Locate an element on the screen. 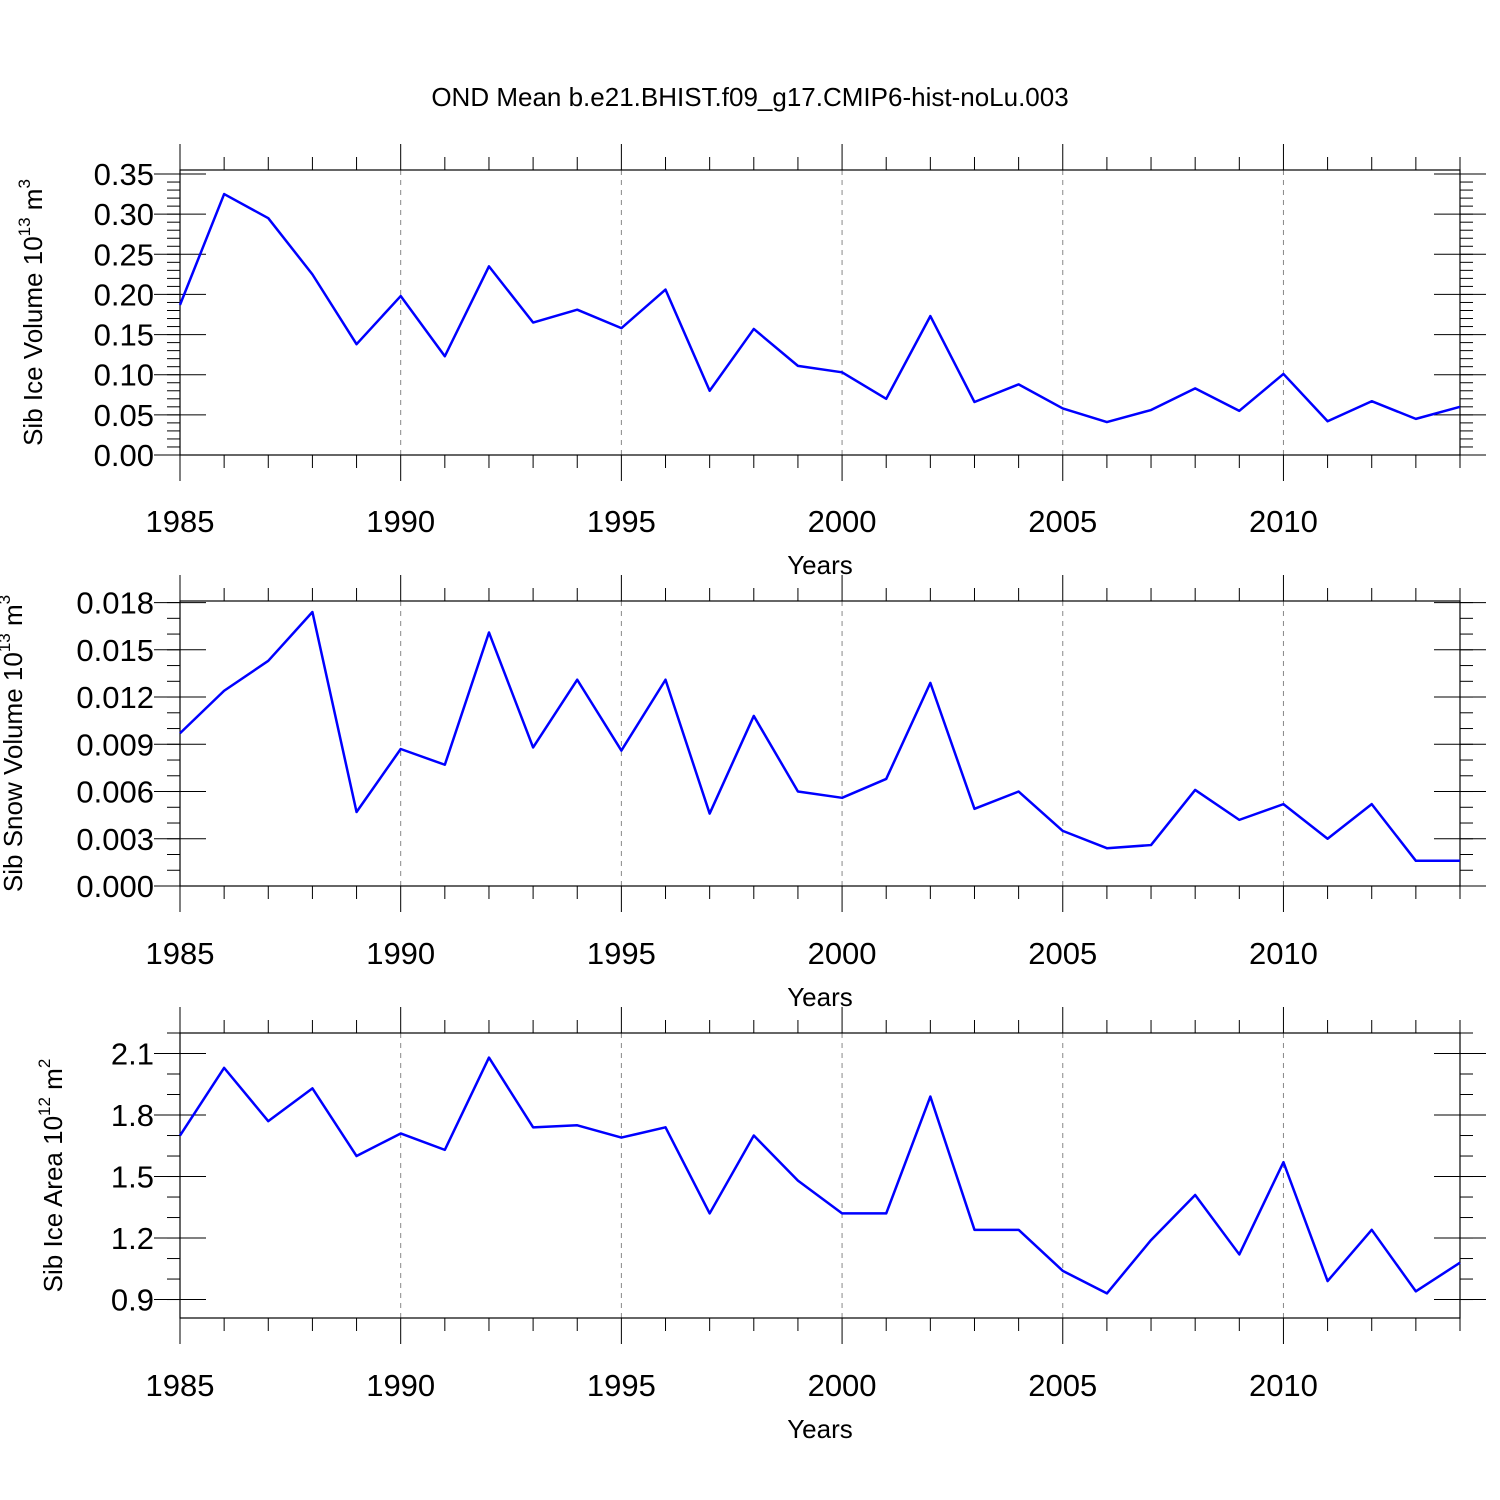 The image size is (1500, 1500). y-axis-title-part: Sib Ice Area 10 is located at coordinates (53, 1204).